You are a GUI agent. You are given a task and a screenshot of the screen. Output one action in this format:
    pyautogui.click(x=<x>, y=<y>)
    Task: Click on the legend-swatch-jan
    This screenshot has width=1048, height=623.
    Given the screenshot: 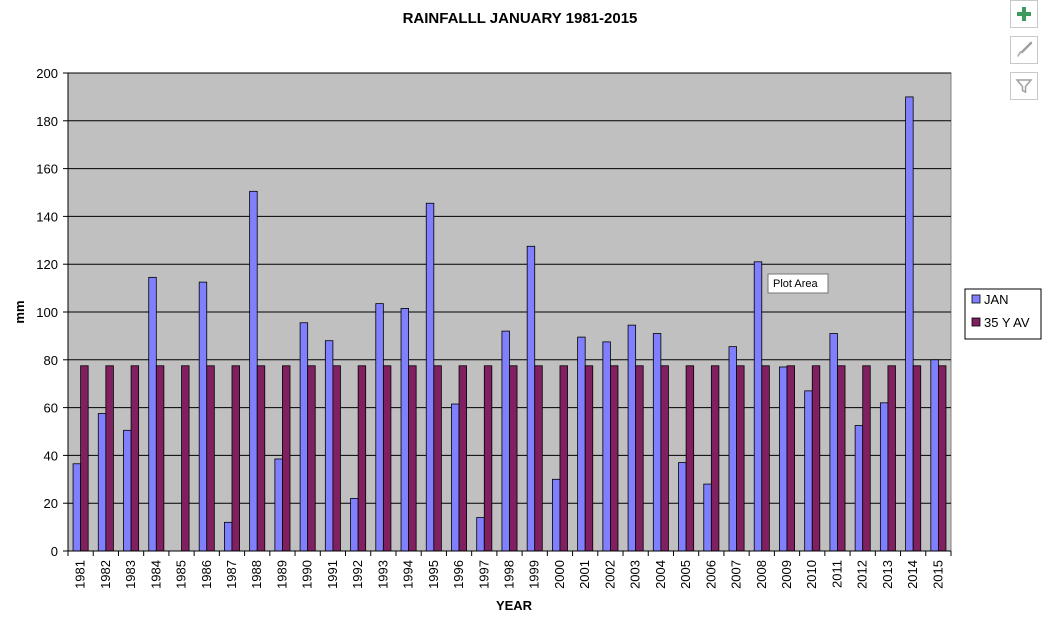 What is the action you would take?
    pyautogui.click(x=976, y=299)
    